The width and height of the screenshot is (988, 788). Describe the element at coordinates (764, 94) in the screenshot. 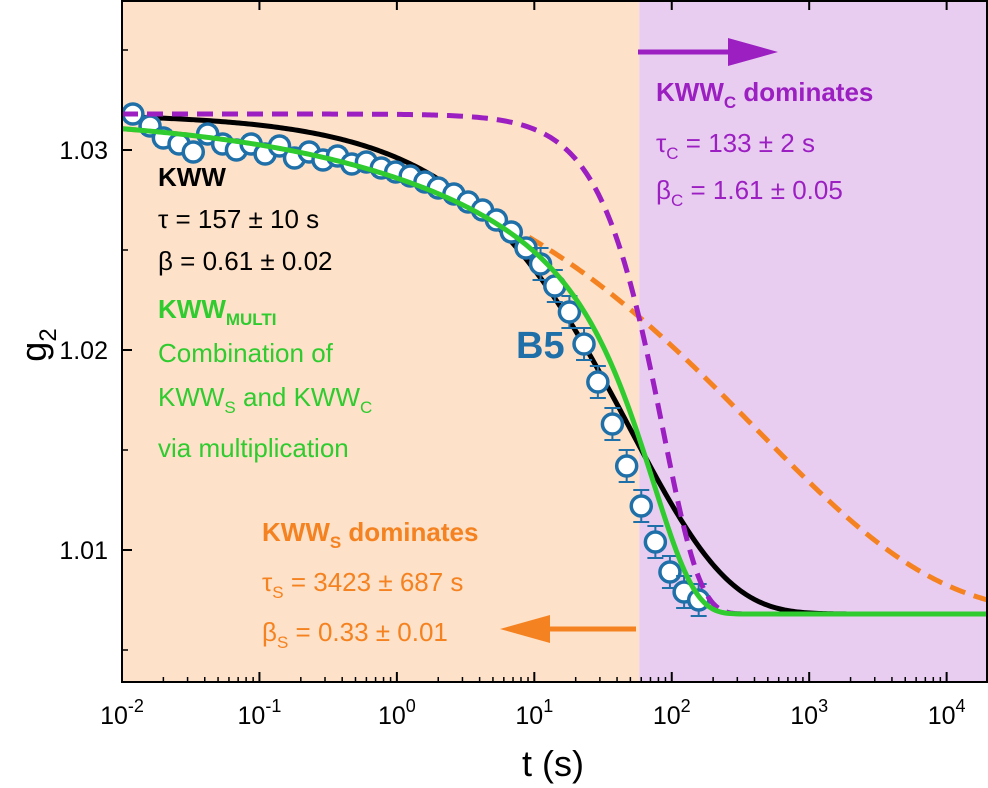

I see `kwwc-title: KWWC dominates` at that location.